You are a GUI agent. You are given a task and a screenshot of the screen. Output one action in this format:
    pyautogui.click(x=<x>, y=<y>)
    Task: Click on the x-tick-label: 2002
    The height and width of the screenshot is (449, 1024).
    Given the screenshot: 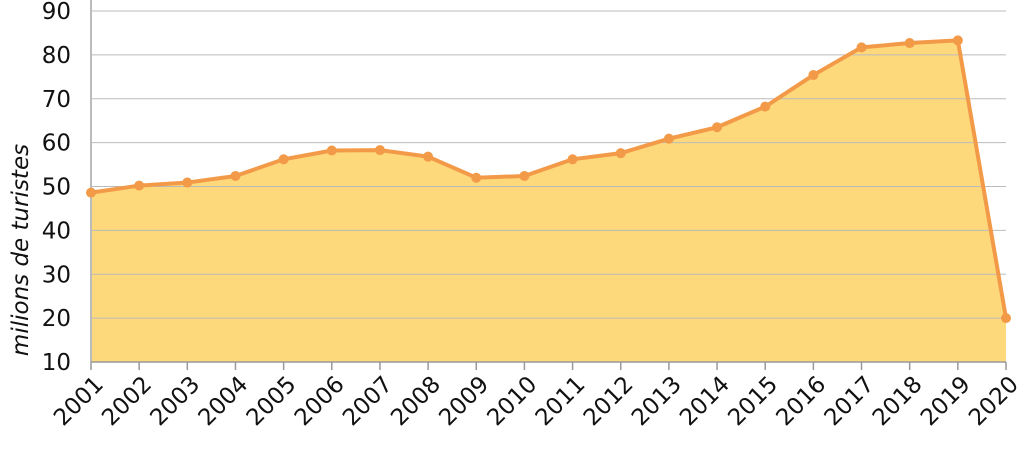 What is the action you would take?
    pyautogui.click(x=127, y=402)
    